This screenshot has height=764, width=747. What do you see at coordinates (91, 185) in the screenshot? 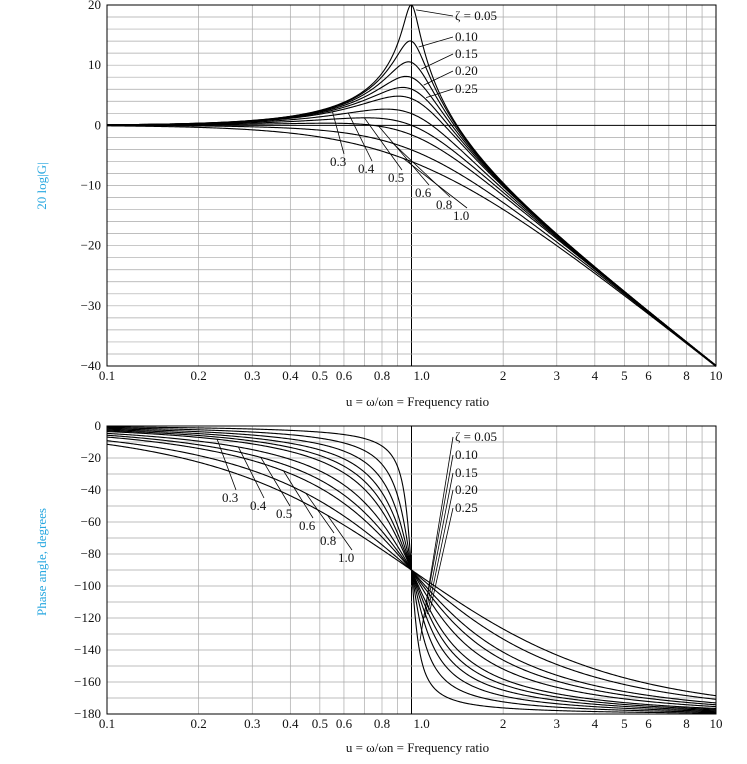
I see `y-tick-label: −10` at bounding box center [91, 185].